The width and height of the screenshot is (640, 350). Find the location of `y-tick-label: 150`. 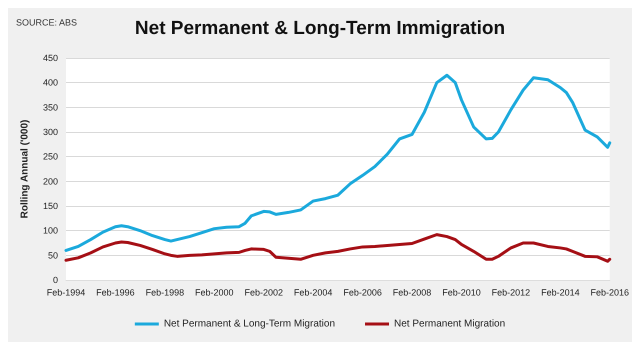

y-tick-label: 150 is located at coordinates (50, 206).